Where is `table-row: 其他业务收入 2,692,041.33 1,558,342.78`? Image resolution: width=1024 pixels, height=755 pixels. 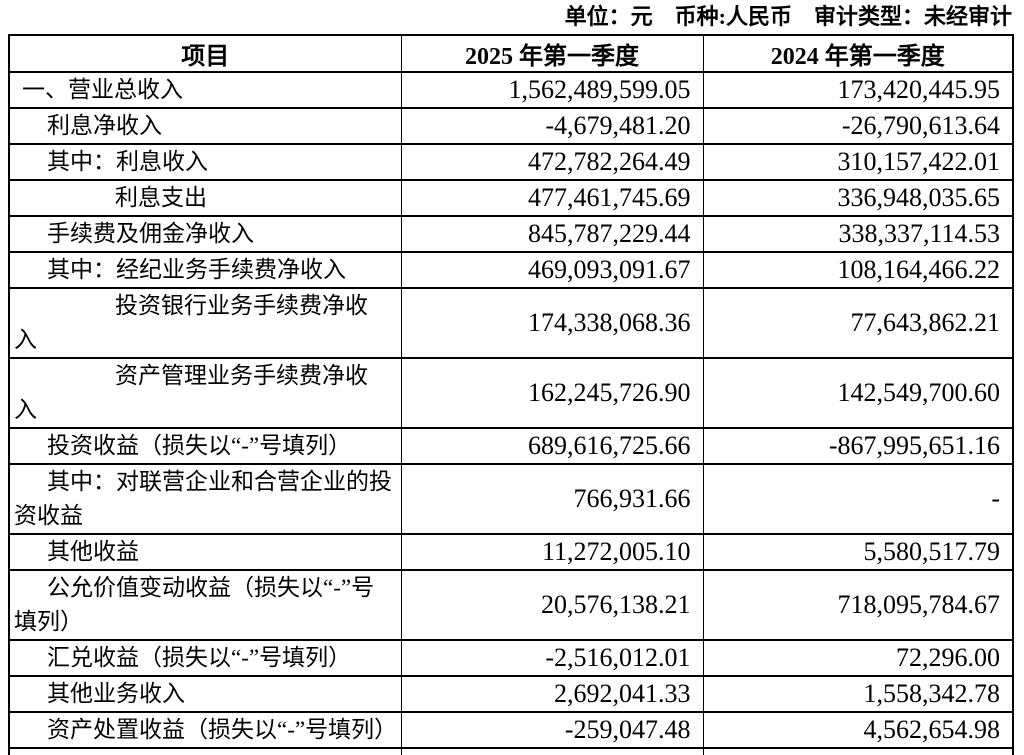 table-row: 其他业务收入 2,692,041.33 1,558,342.78 is located at coordinates (511, 694).